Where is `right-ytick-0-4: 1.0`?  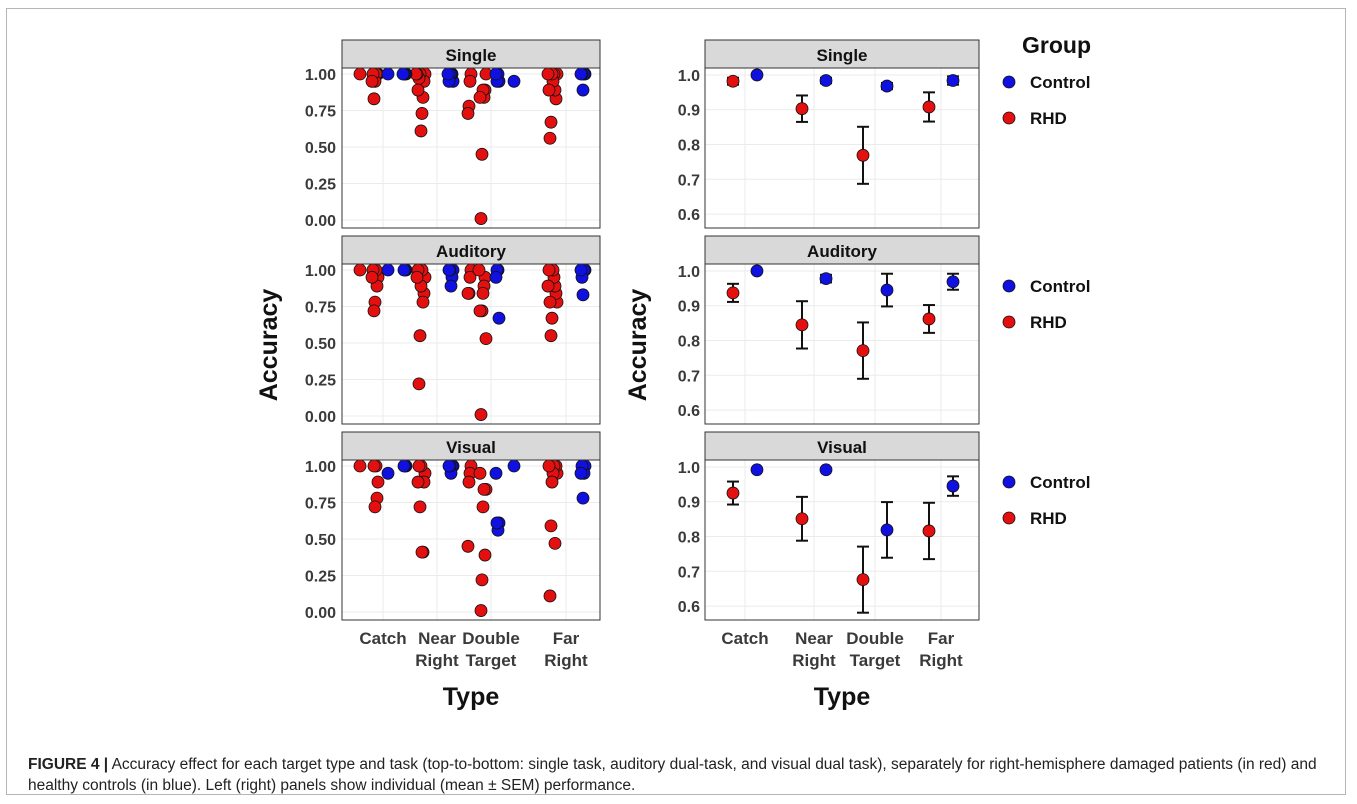 right-ytick-0-4: 1.0 is located at coordinates (689, 76).